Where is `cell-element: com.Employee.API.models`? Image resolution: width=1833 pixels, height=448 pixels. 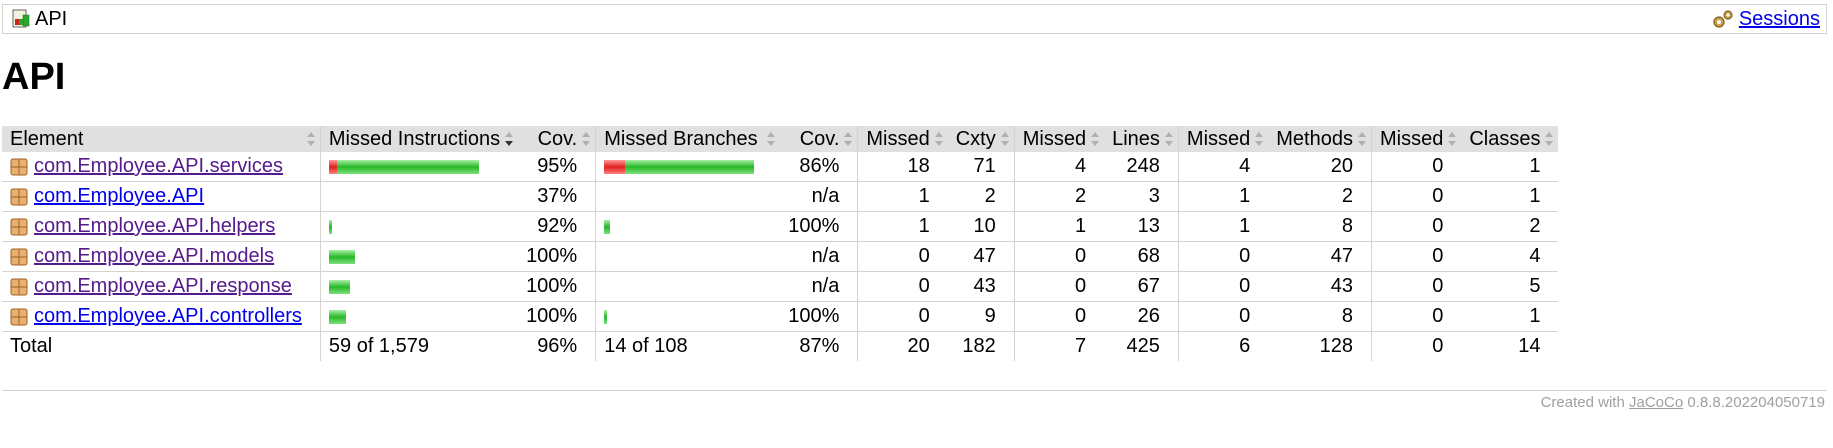
cell-element: com.Employee.API.models is located at coordinates (161, 256).